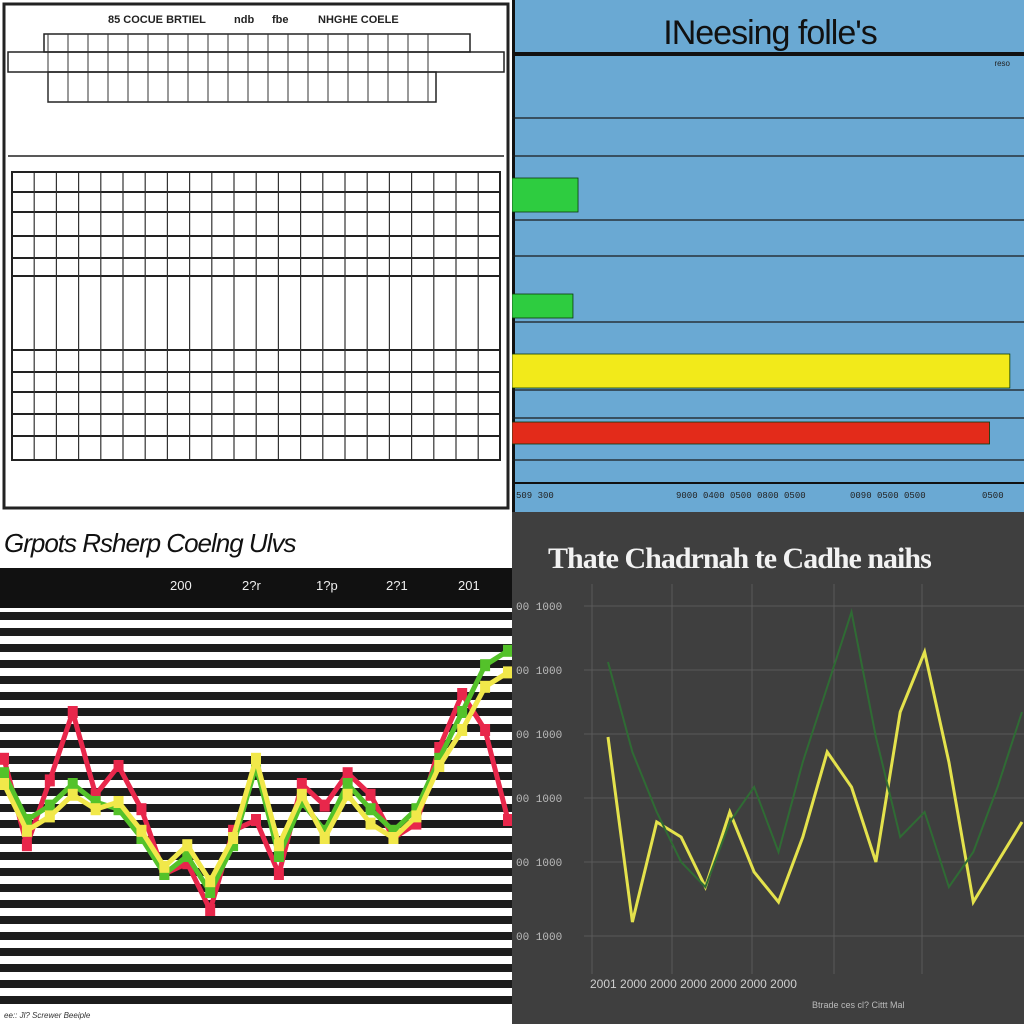  What do you see at coordinates (815, 765) in the screenshot?
I see `line-series` at bounding box center [815, 765].